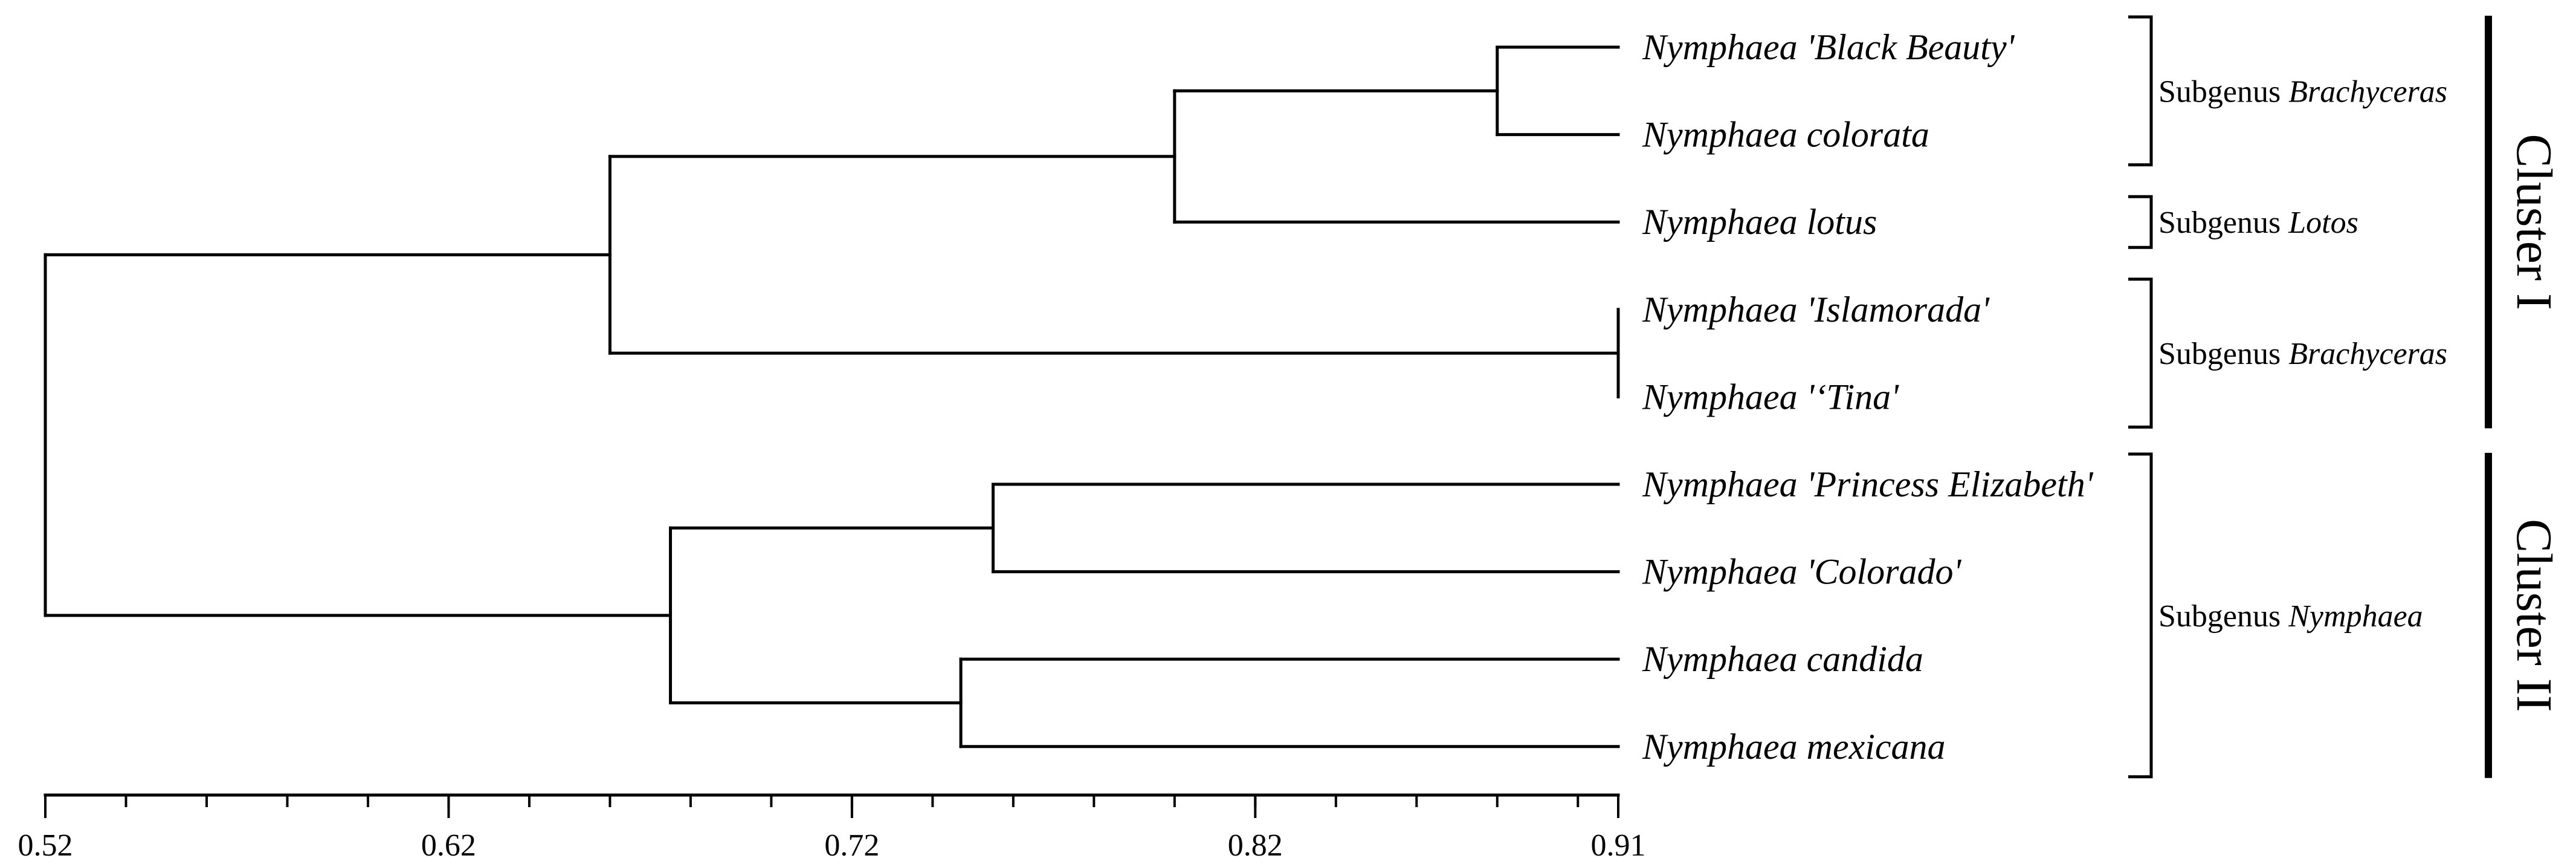 The height and width of the screenshot is (867, 2576). I want to click on subgenus-label: Subgenus Nymphaea, so click(2291, 616).